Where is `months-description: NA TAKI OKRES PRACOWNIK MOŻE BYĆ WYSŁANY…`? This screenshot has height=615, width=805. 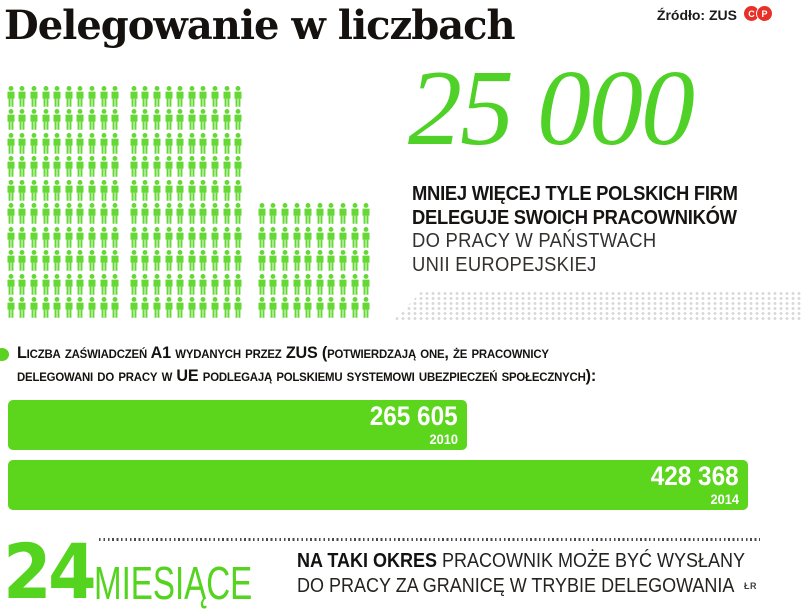
months-description: NA TAKI OKRES PRACOWNIK MOŻE BYĆ WYSŁANY… is located at coordinates (521, 573).